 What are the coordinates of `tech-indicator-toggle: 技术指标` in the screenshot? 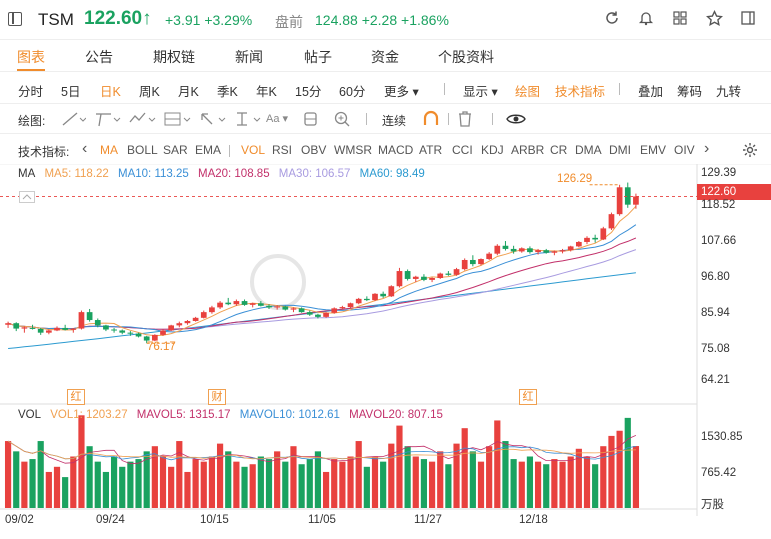 It's located at (580, 92).